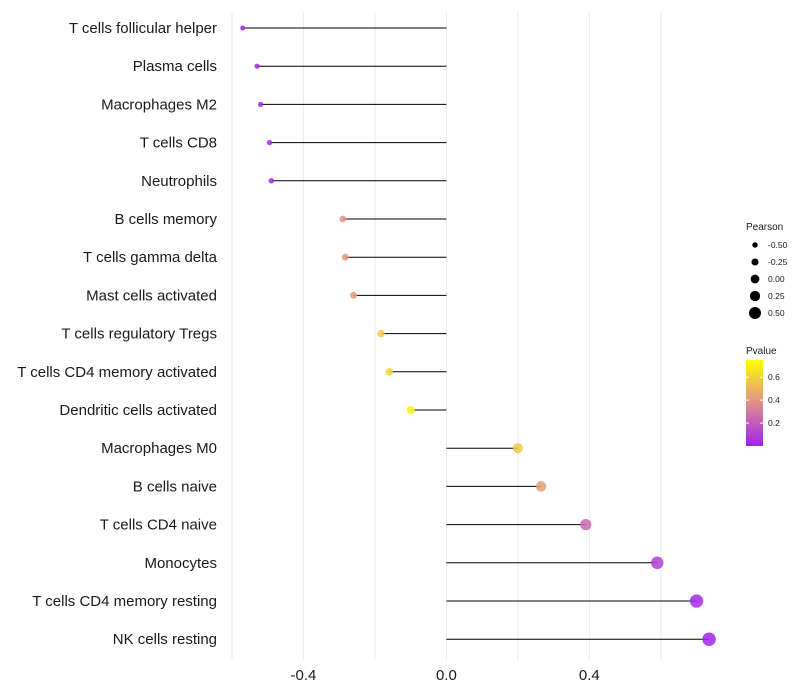 The height and width of the screenshot is (700, 800). What do you see at coordinates (774, 423) in the screenshot?
I see `color-legend-label: 0.2` at bounding box center [774, 423].